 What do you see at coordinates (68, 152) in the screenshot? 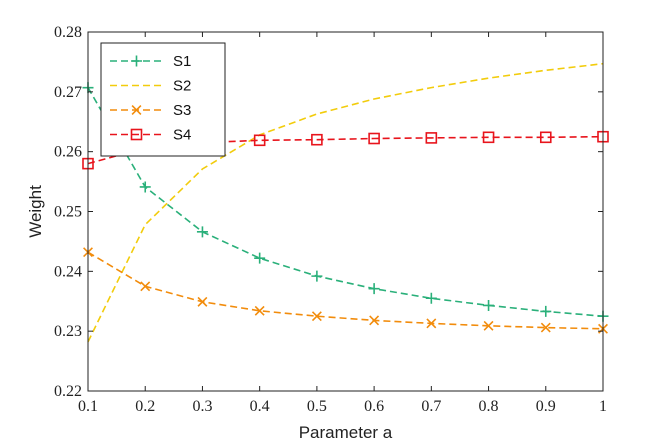
I see `y-tick-label: 0.26` at bounding box center [68, 152].